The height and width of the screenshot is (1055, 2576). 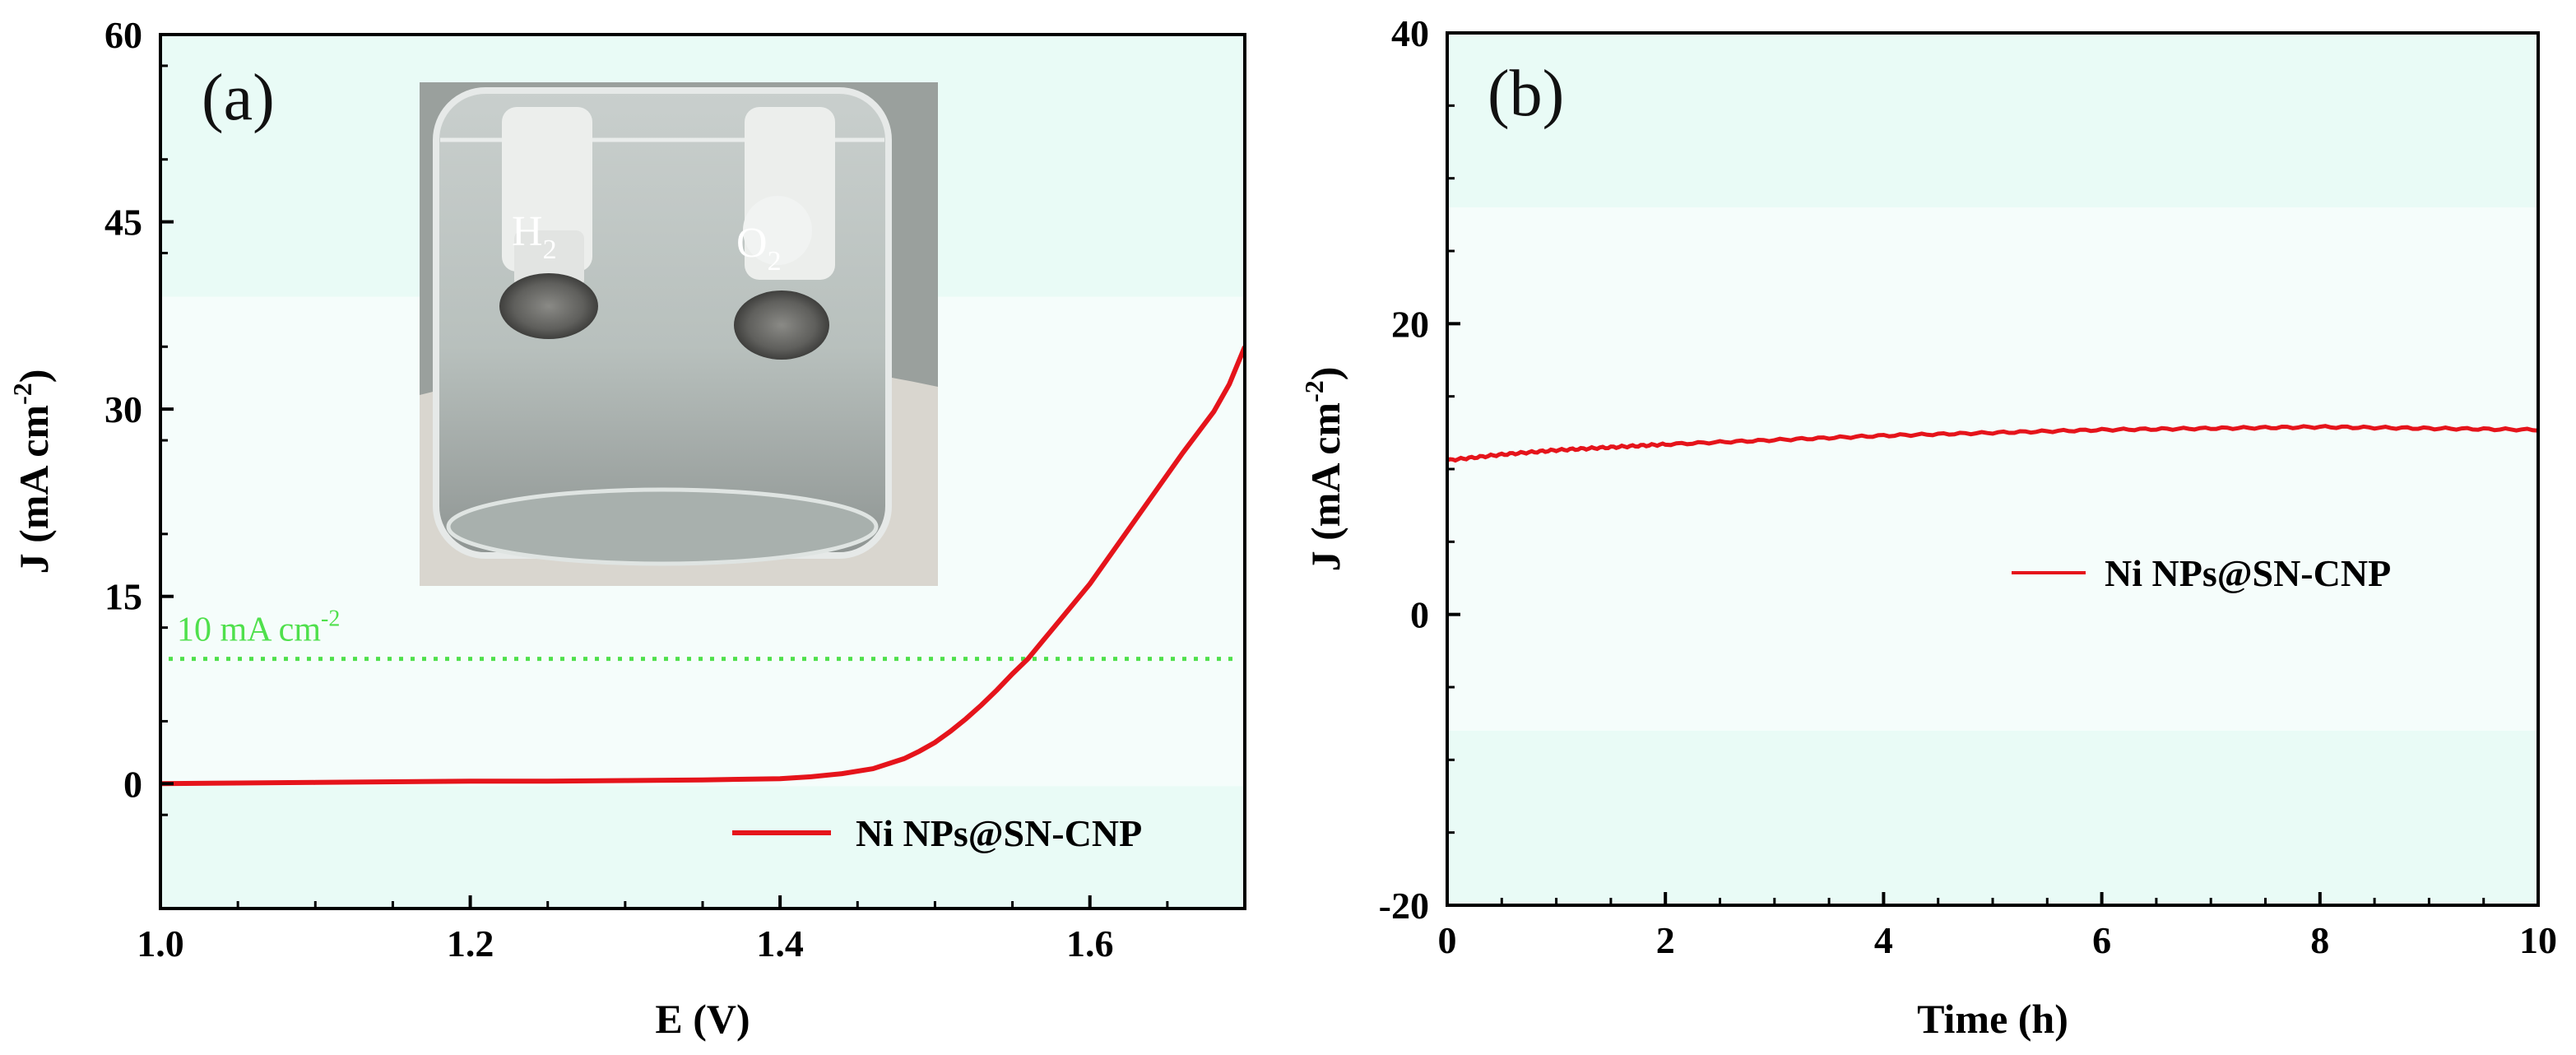 What do you see at coordinates (123, 409) in the screenshot?
I see `y-tick-label: 30` at bounding box center [123, 409].